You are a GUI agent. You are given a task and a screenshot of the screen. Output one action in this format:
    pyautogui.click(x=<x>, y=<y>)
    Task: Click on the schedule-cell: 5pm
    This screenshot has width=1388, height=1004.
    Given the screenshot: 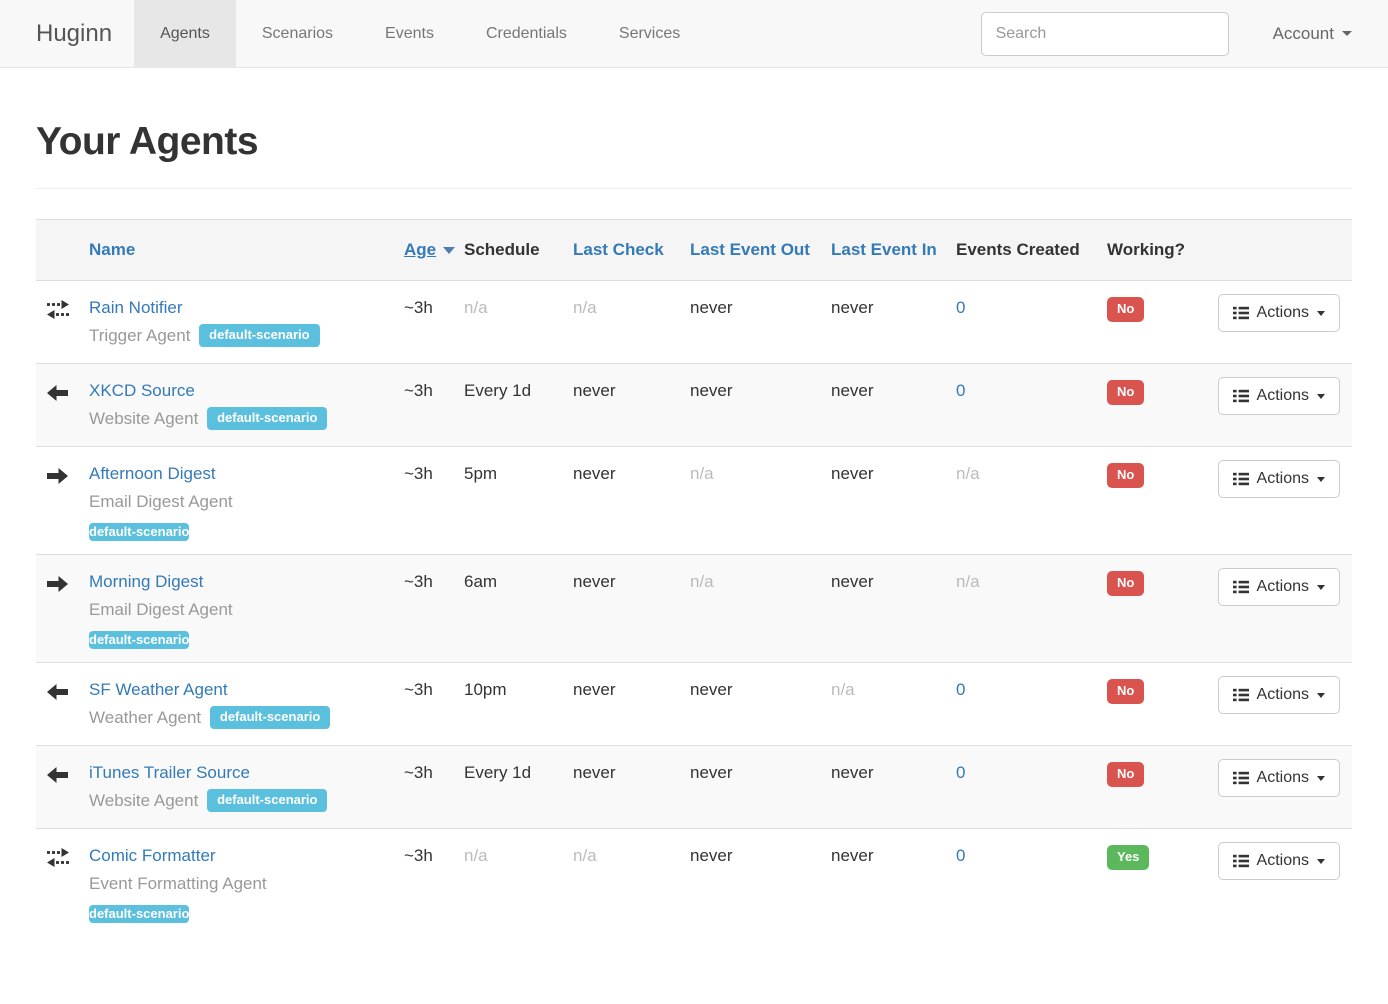 What is the action you would take?
    pyautogui.click(x=518, y=500)
    